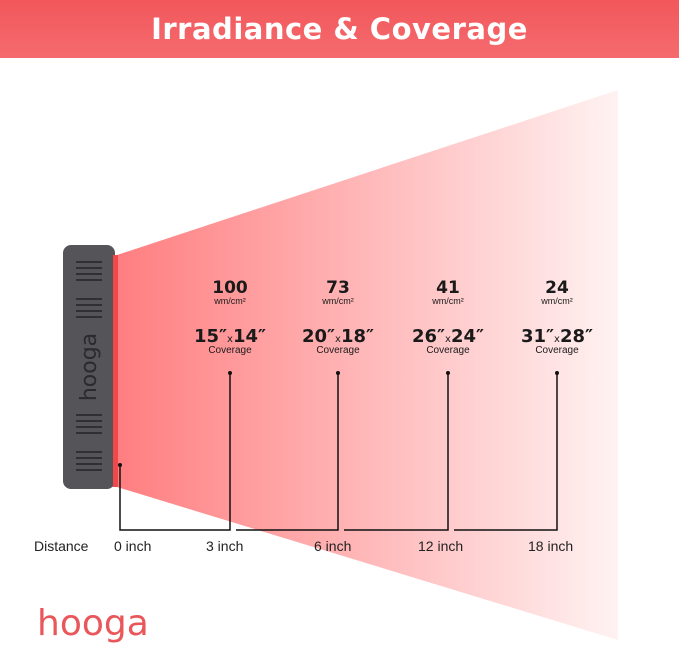 Image resolution: width=679 pixels, height=656 pixels. I want to click on device-led-strip, so click(115, 371).